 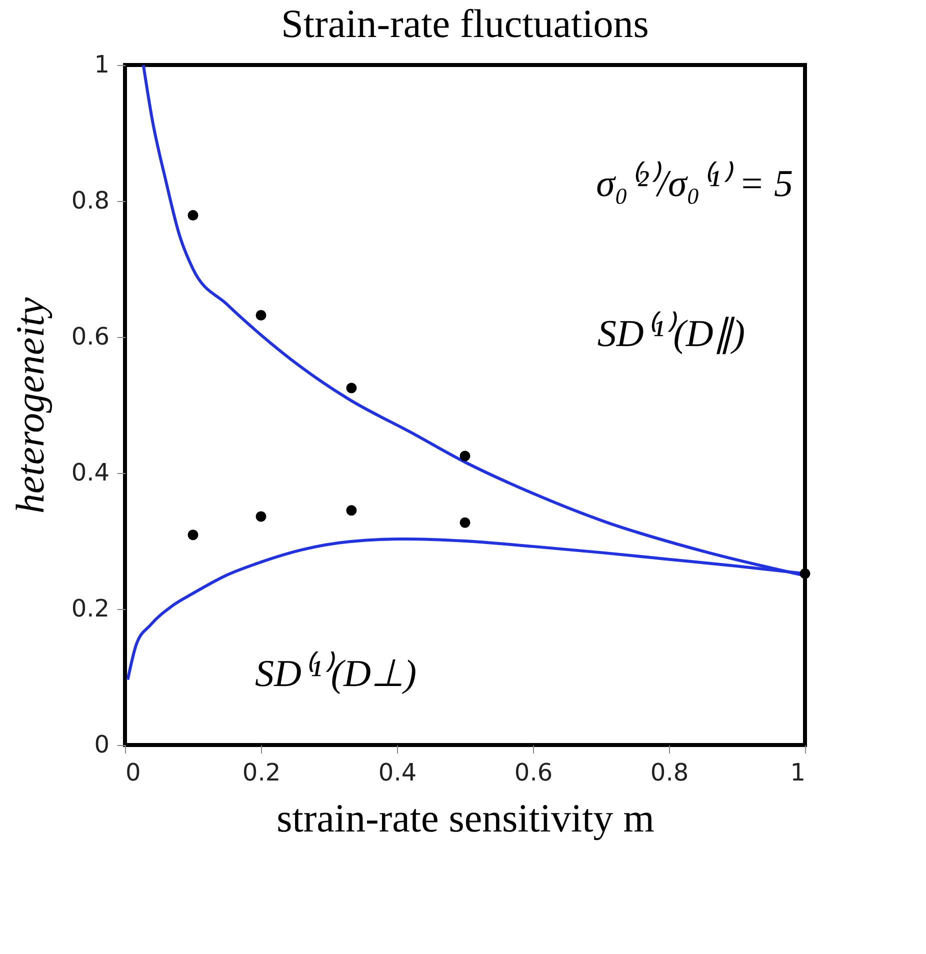 I want to click on chart-title: Strain-rate fluctuations, so click(x=465, y=23).